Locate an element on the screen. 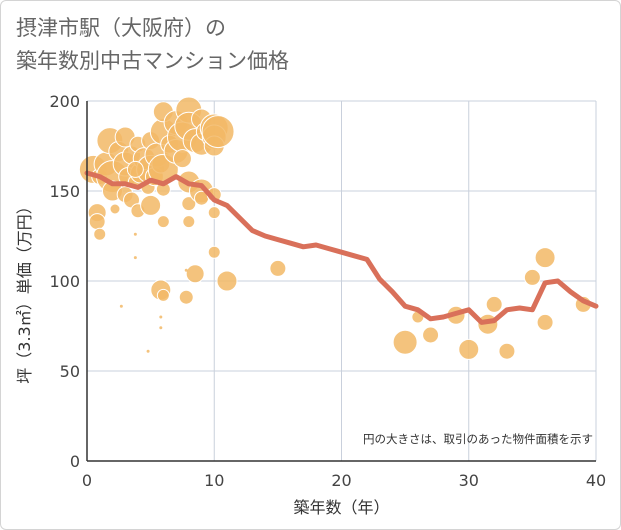 The height and width of the screenshot is (530, 621). y-tick-label: 150 is located at coordinates (64, 191).